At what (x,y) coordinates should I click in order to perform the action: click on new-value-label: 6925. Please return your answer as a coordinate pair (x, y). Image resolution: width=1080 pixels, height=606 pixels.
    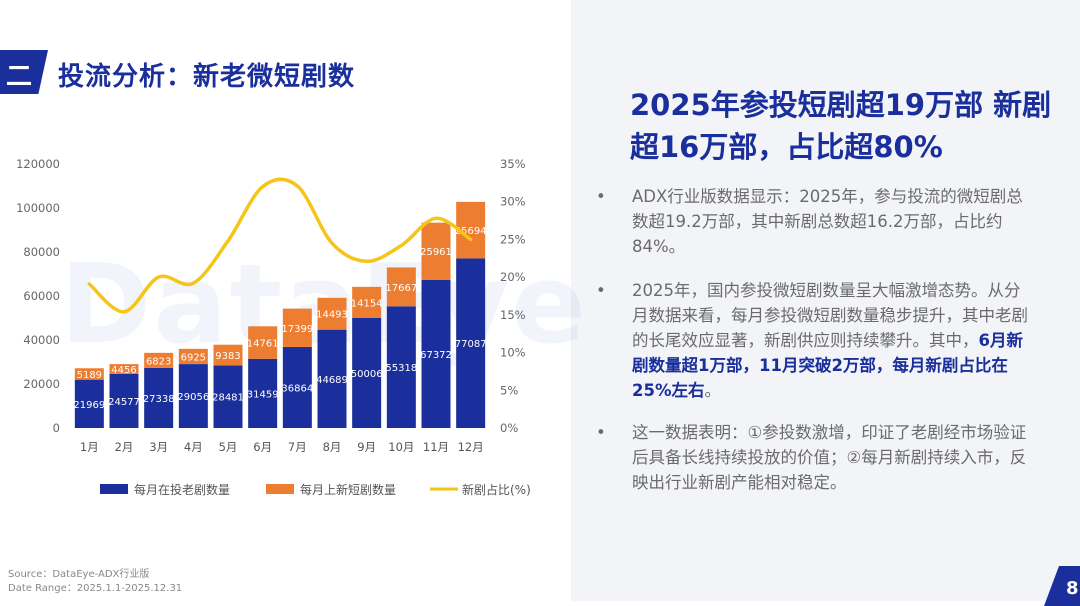
    Looking at the image, I should click on (193, 357).